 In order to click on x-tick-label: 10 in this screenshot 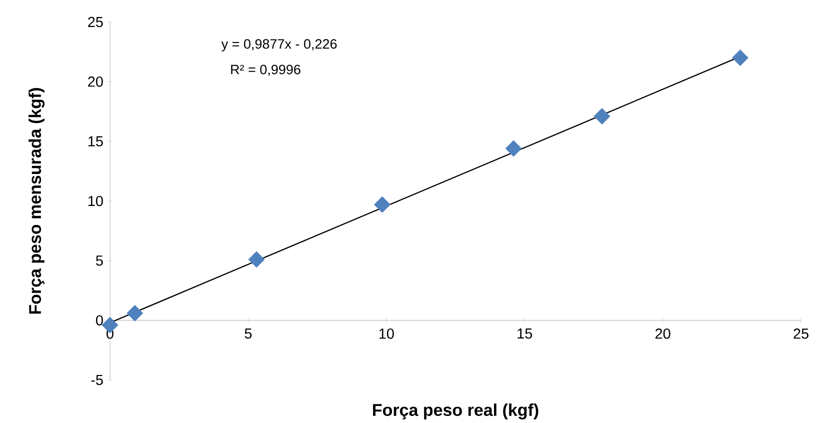, I will do `click(386, 333)`.